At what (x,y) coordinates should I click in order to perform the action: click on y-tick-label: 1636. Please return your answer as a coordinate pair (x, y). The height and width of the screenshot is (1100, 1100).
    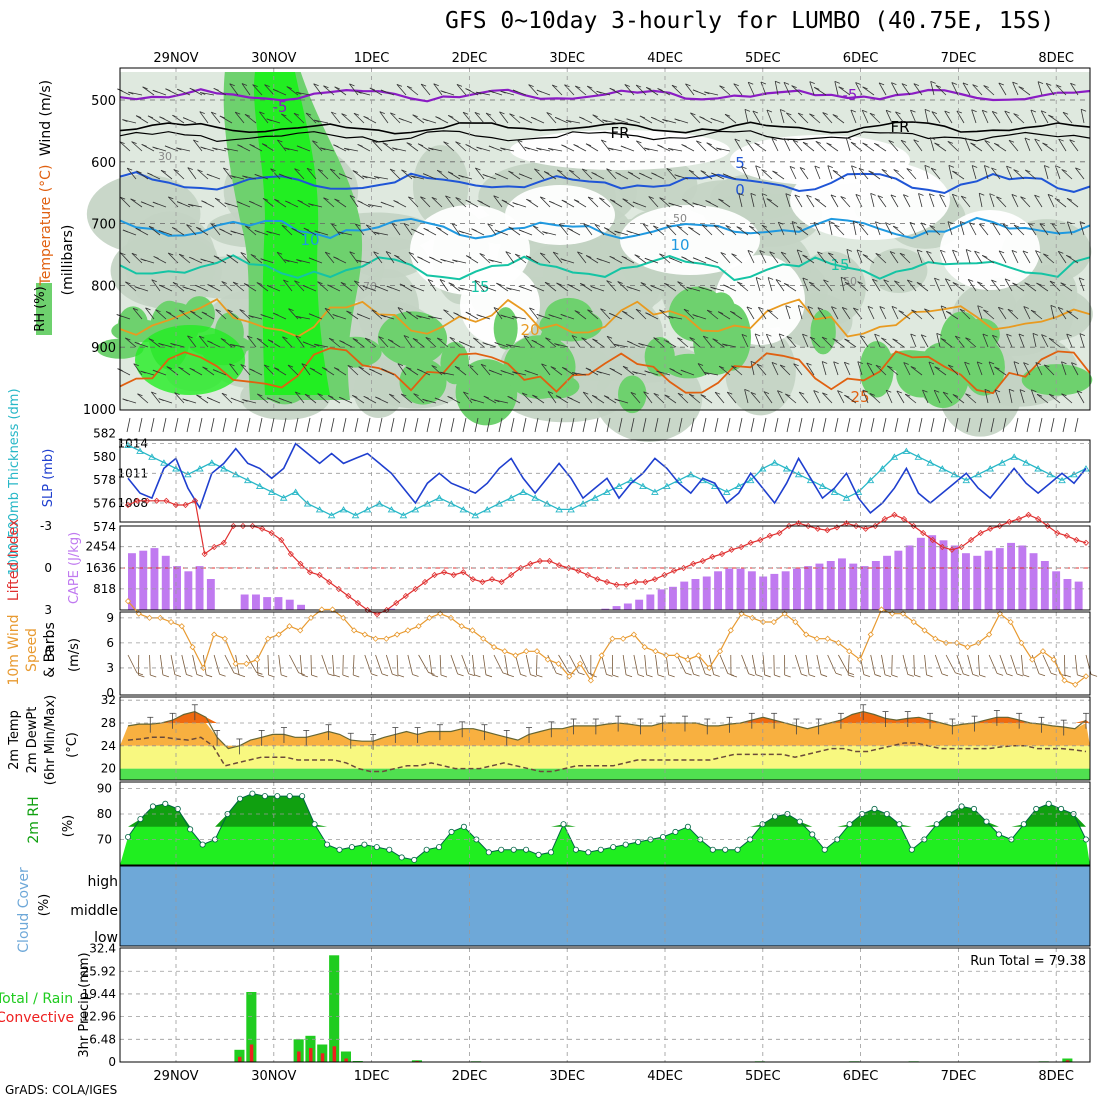
    Looking at the image, I should click on (100, 568).